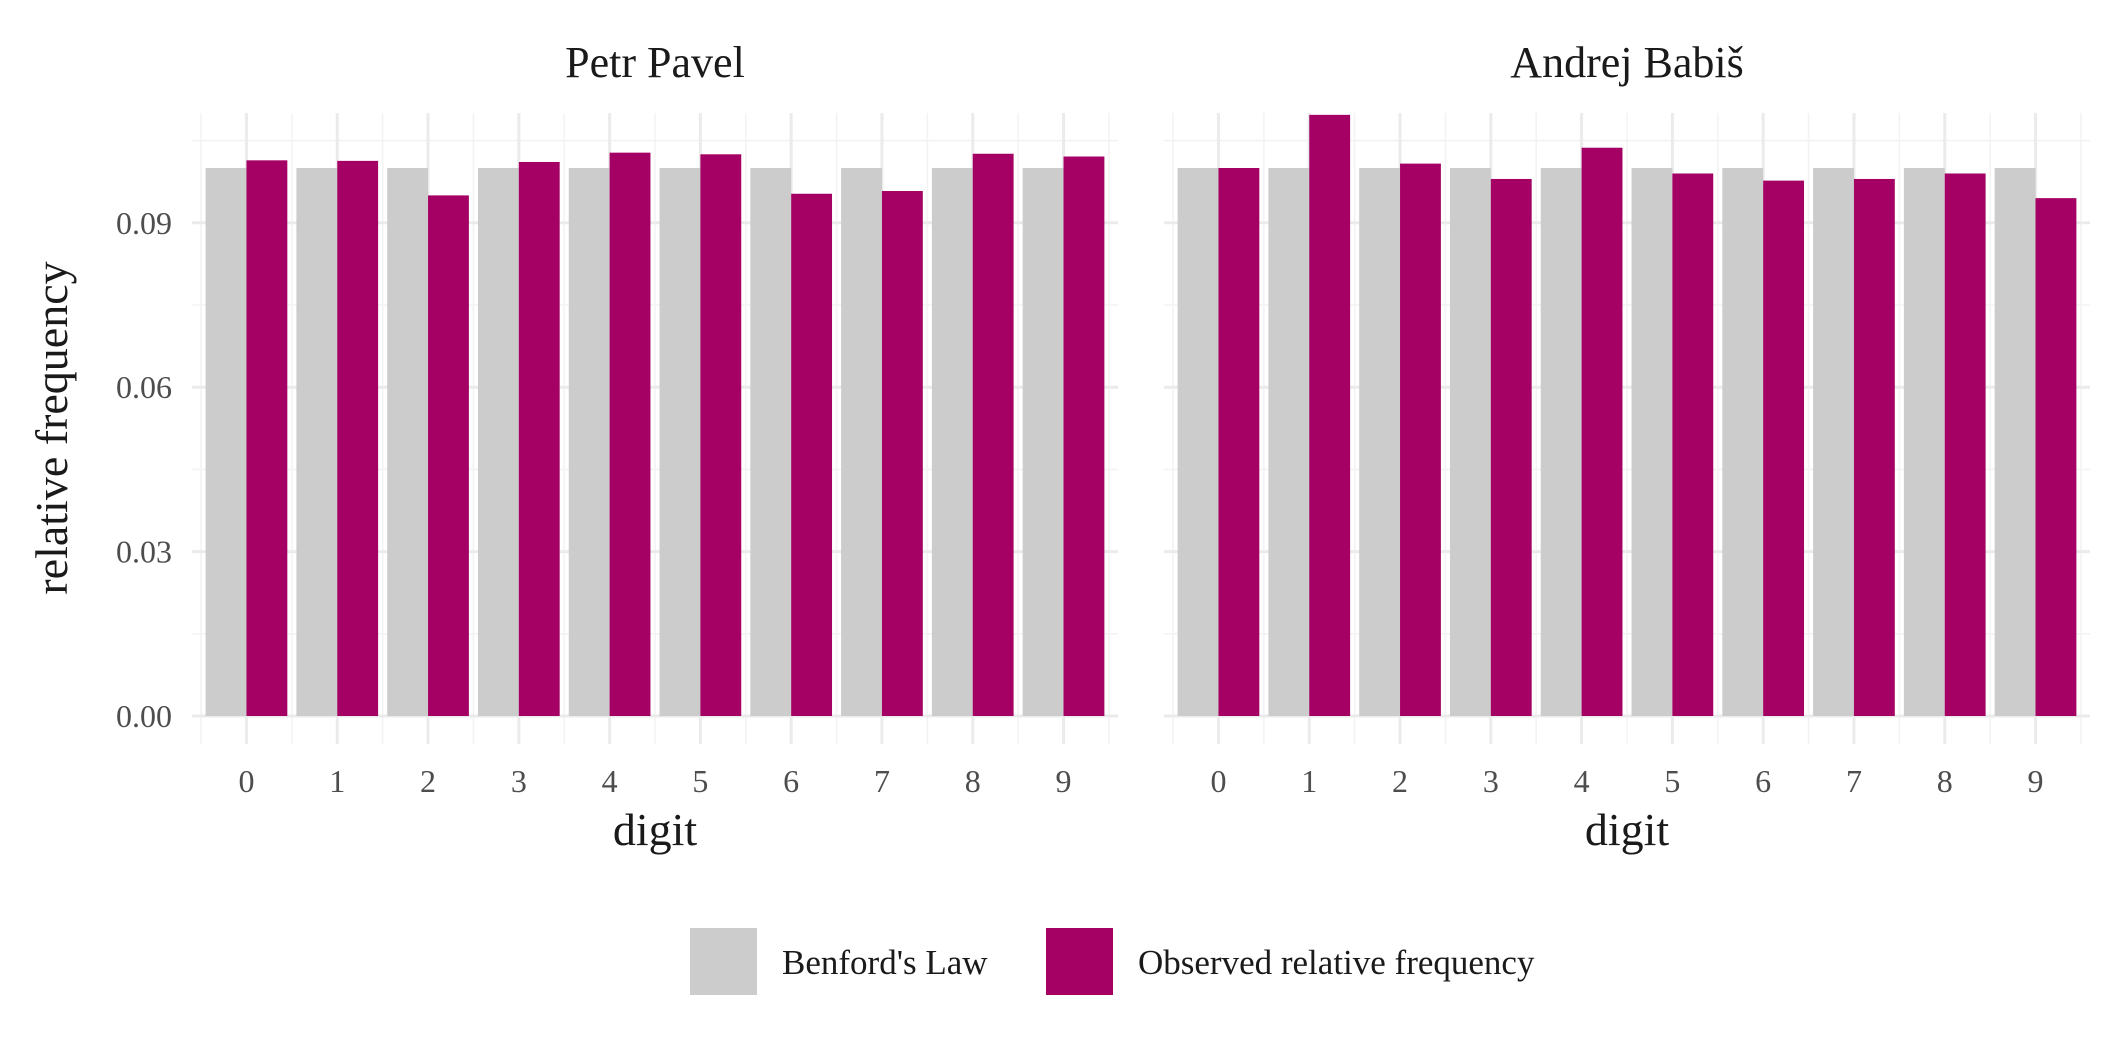  What do you see at coordinates (655, 62) in the screenshot?
I see `panel-title: Petr Pavel` at bounding box center [655, 62].